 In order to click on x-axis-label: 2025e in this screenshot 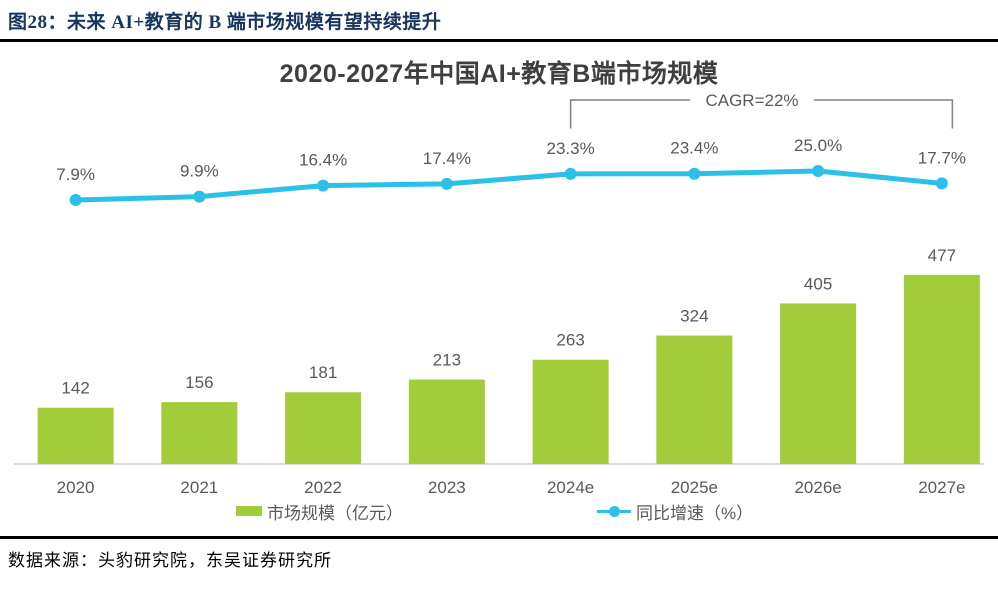, I will do `click(694, 487)`.